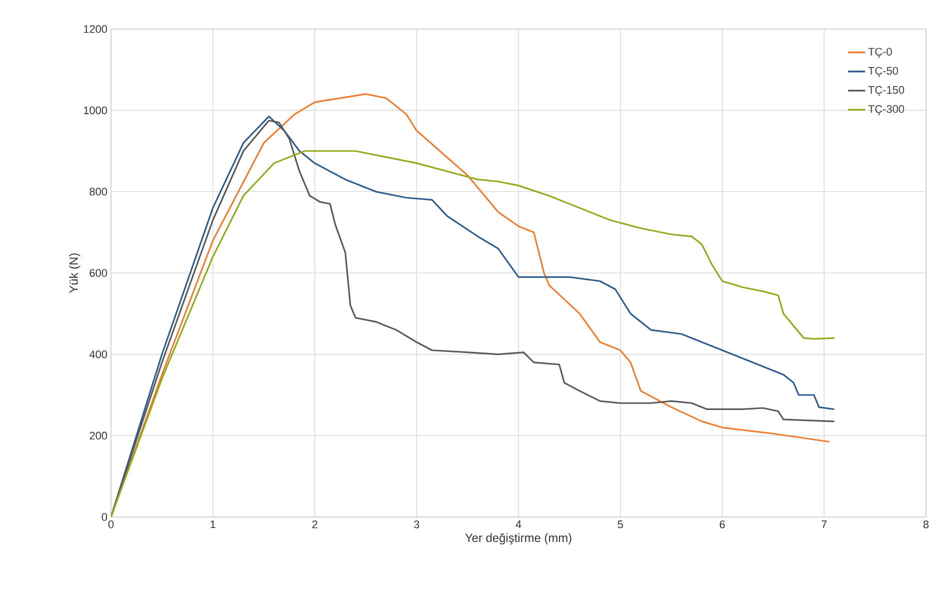  What do you see at coordinates (880, 53) in the screenshot?
I see `legend-label: TÇ-0` at bounding box center [880, 53].